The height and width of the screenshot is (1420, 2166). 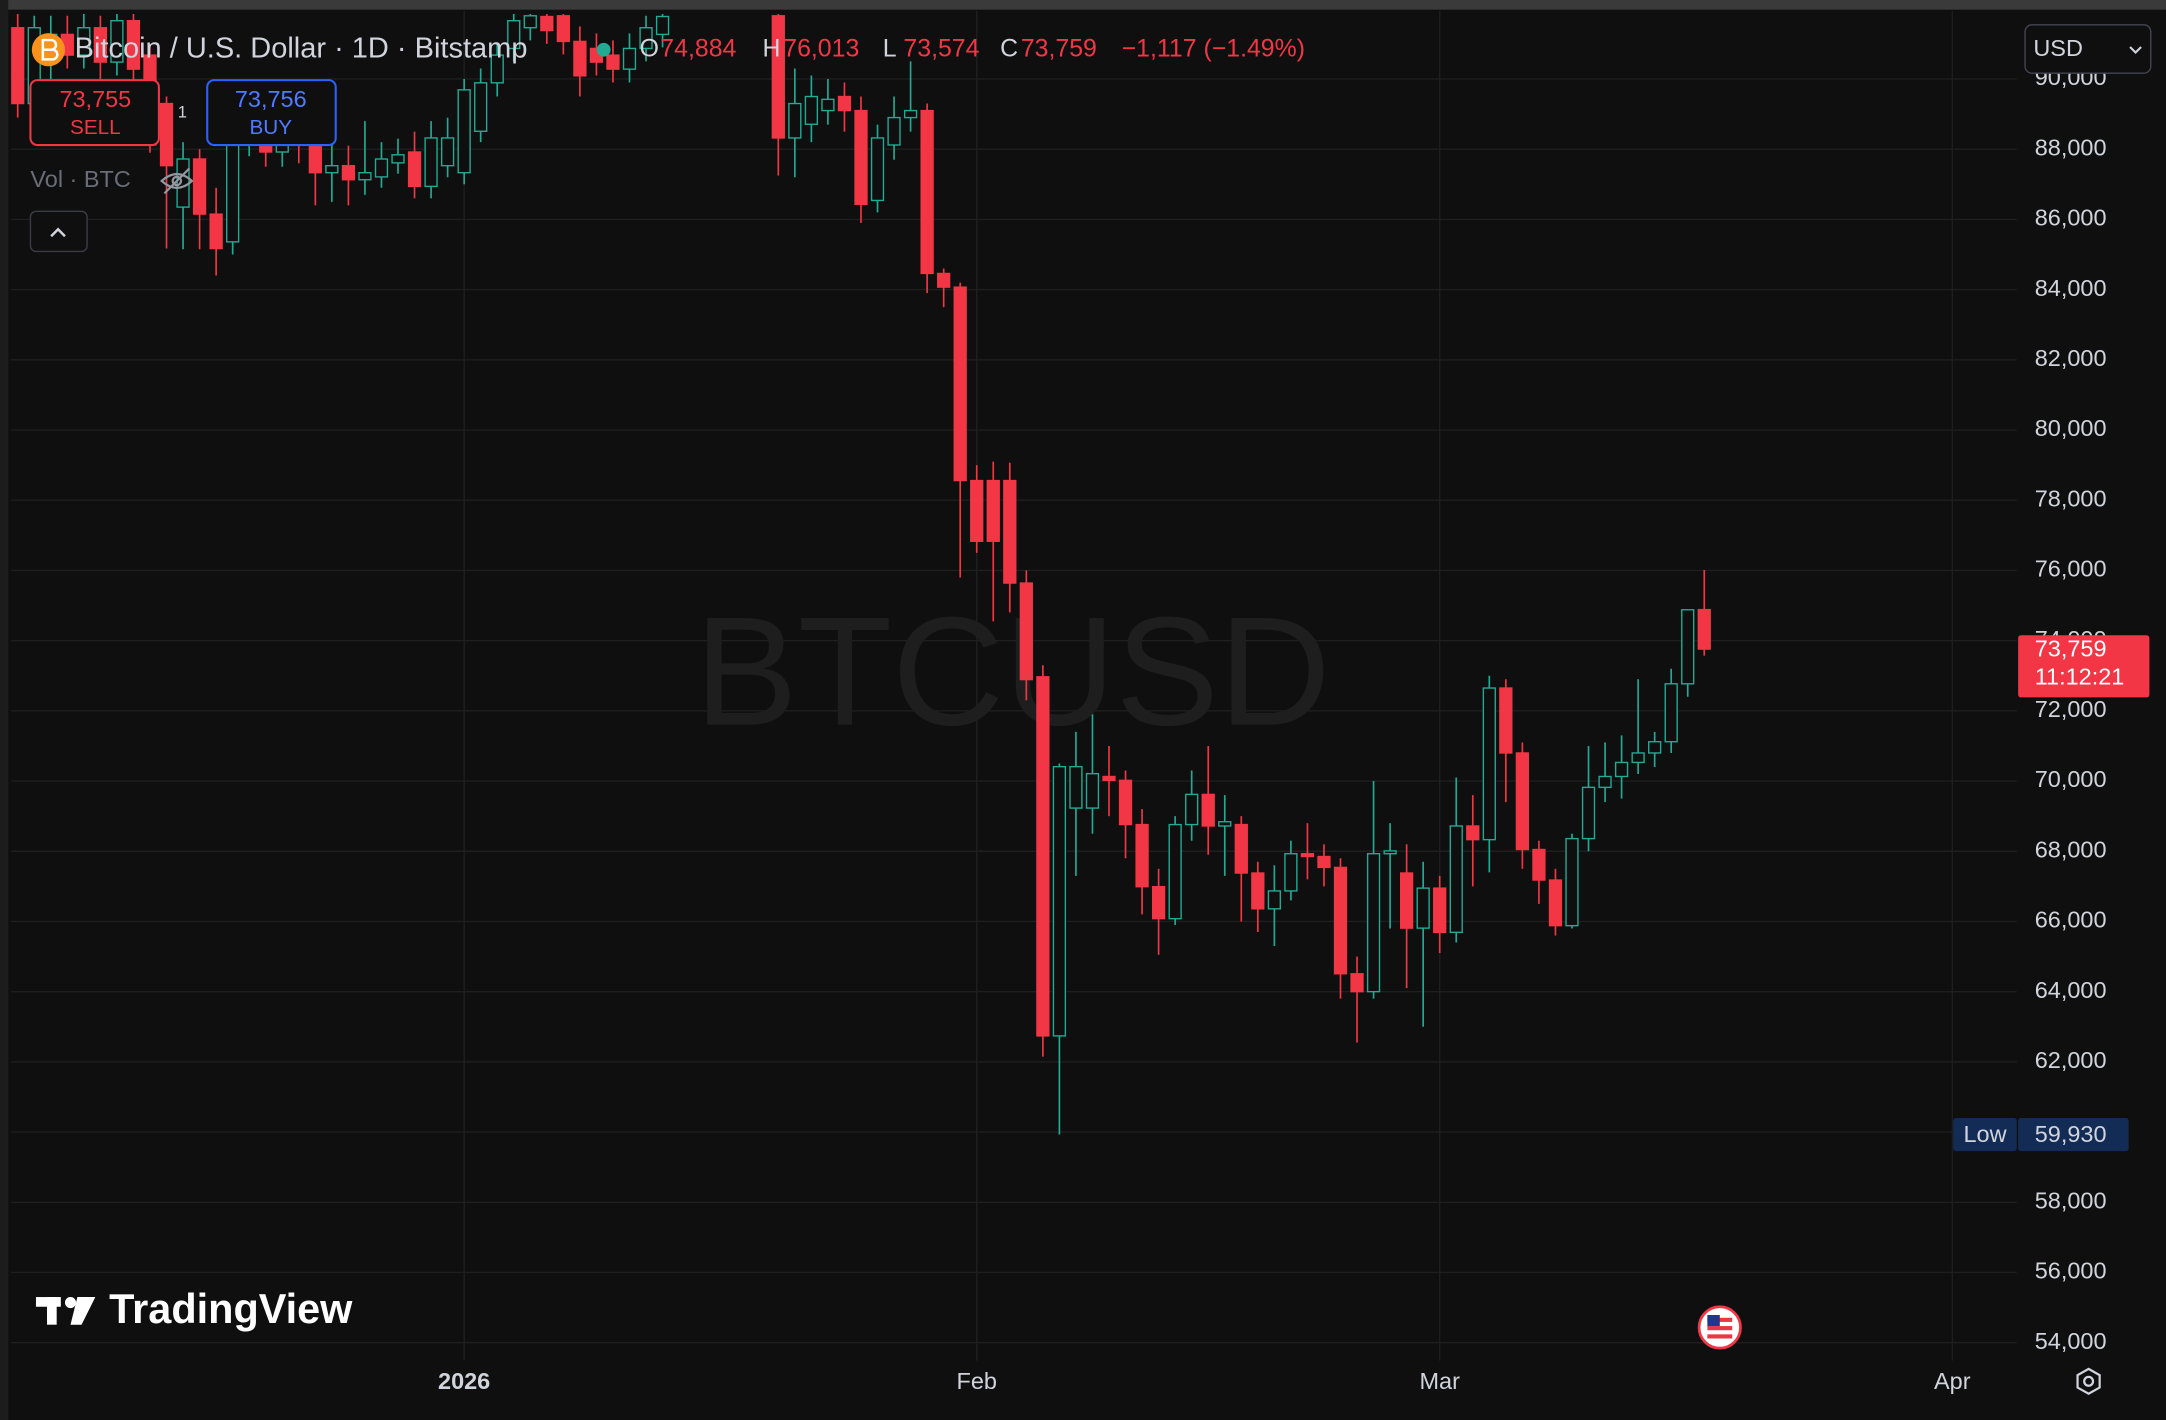 I want to click on y-tick-label: 72,000, so click(x=2071, y=709).